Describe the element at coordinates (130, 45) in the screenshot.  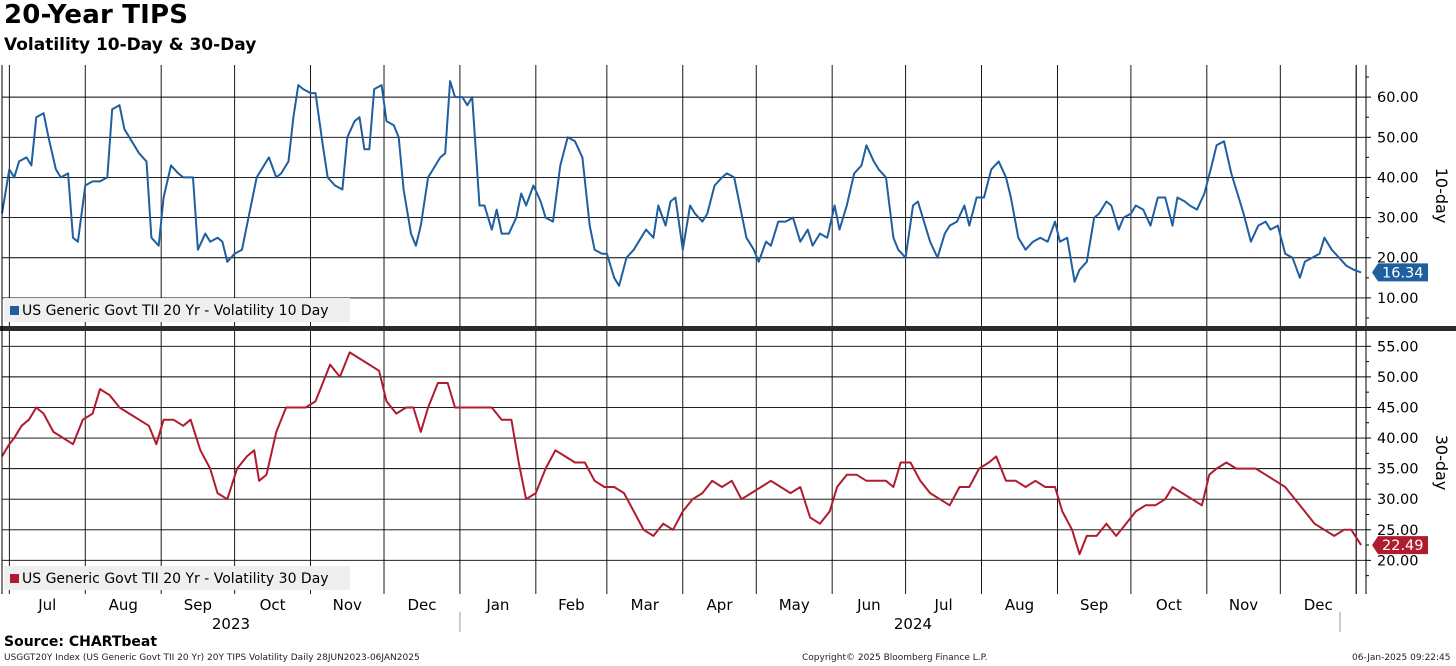
I see `chart-subtitle: Volatility 10-Day & 30-Day` at that location.